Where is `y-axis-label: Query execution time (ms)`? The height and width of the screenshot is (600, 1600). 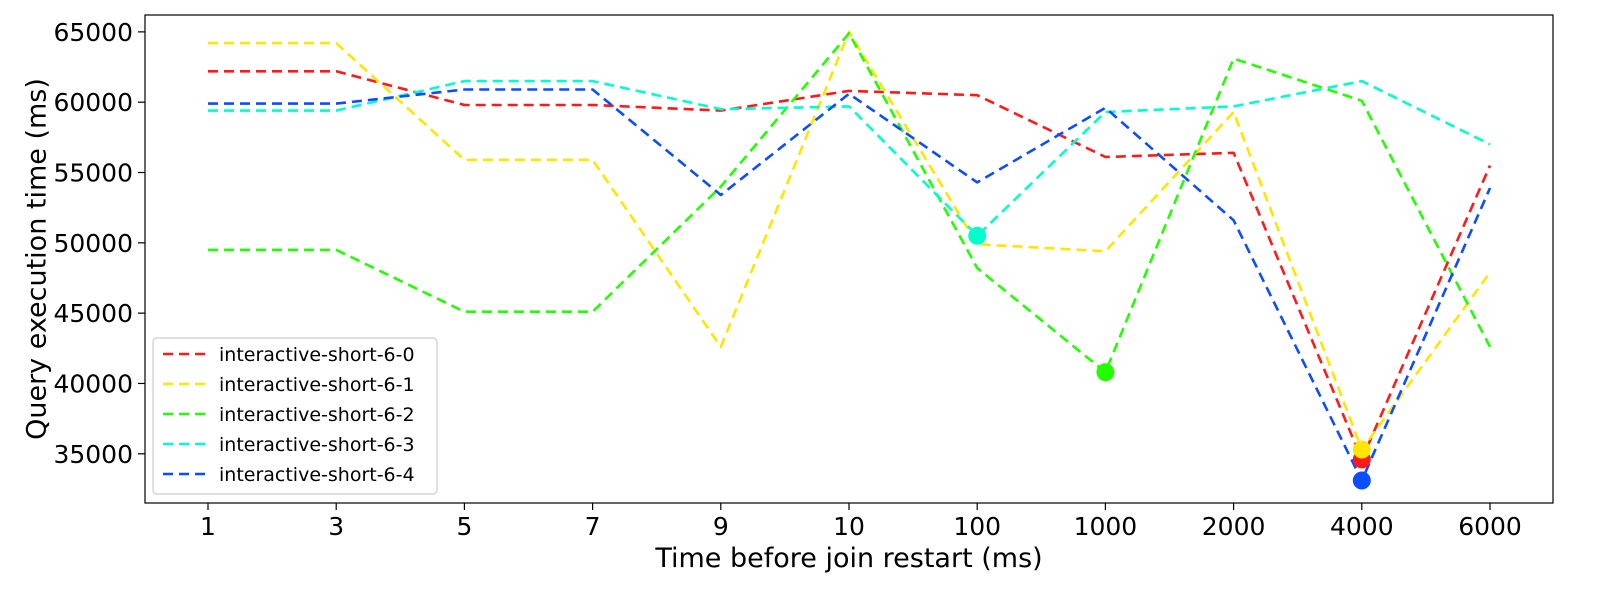
y-axis-label: Query execution time (ms) is located at coordinates (36, 259).